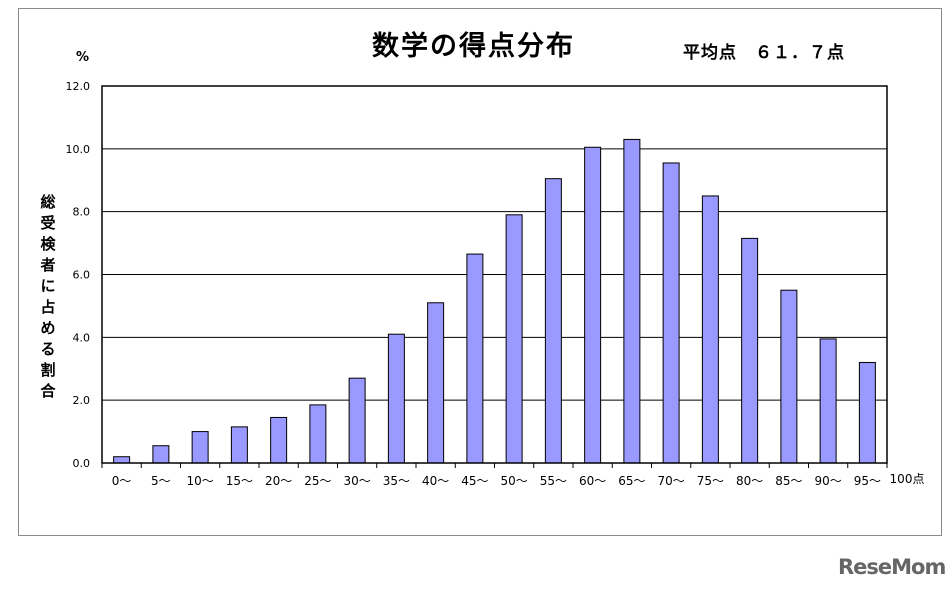 The width and height of the screenshot is (952, 592). I want to click on x-tick-label: 45～, so click(474, 481).